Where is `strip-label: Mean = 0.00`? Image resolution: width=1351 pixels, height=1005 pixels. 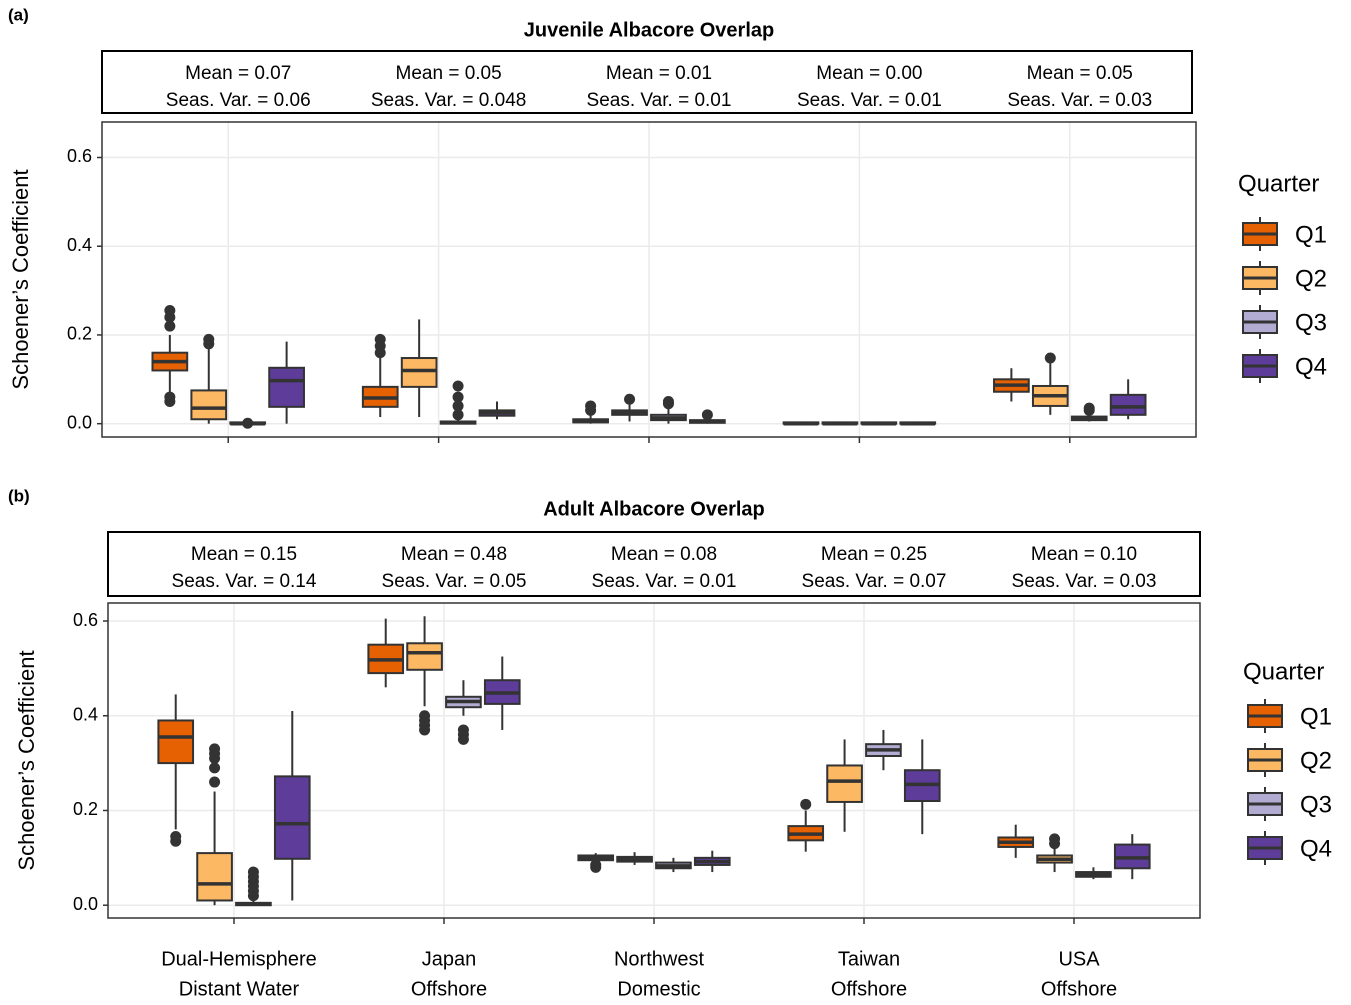 strip-label: Mean = 0.00 is located at coordinates (869, 73).